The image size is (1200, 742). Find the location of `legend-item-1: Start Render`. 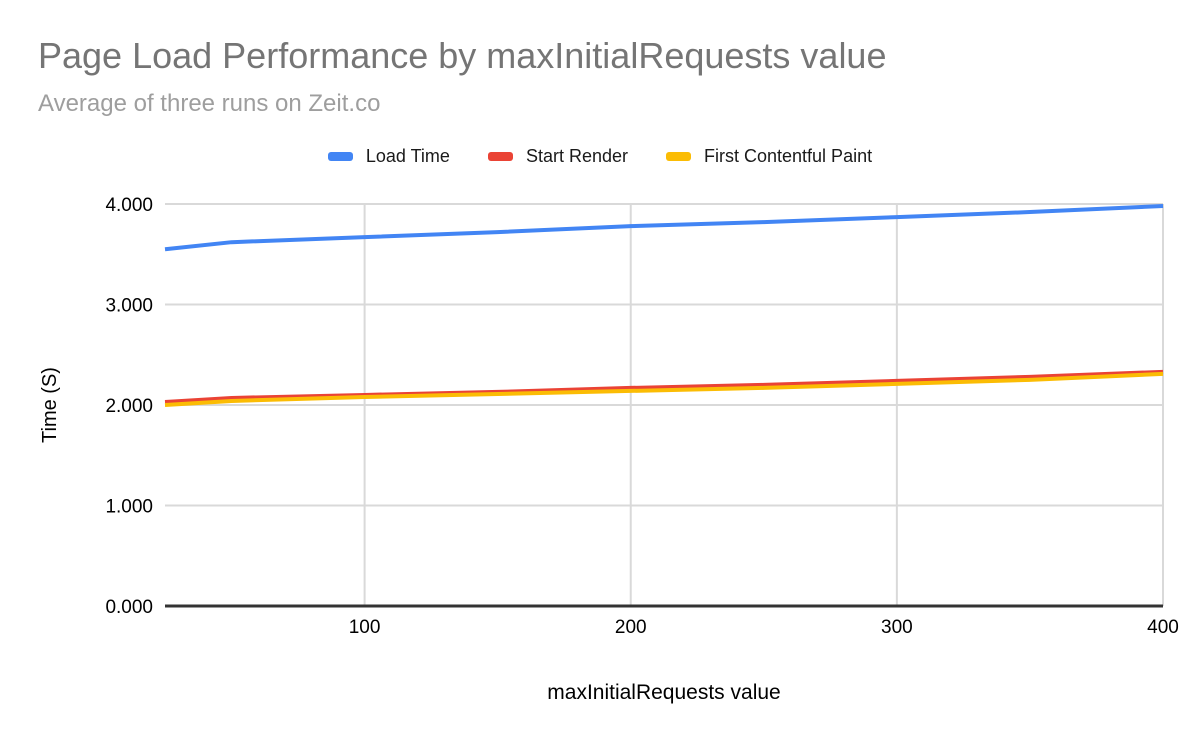

legend-item-1: Start Render is located at coordinates (558, 156).